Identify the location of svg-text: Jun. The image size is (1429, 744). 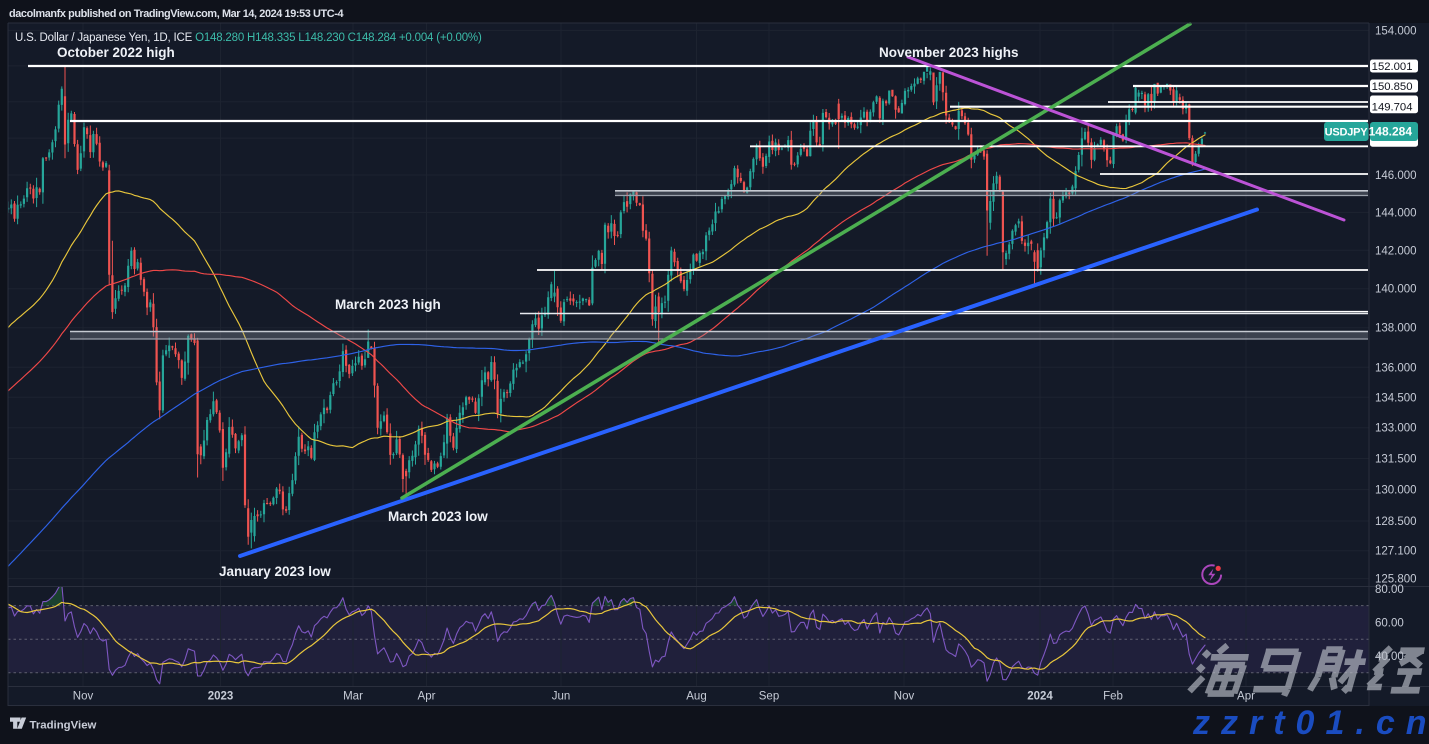
(561, 697).